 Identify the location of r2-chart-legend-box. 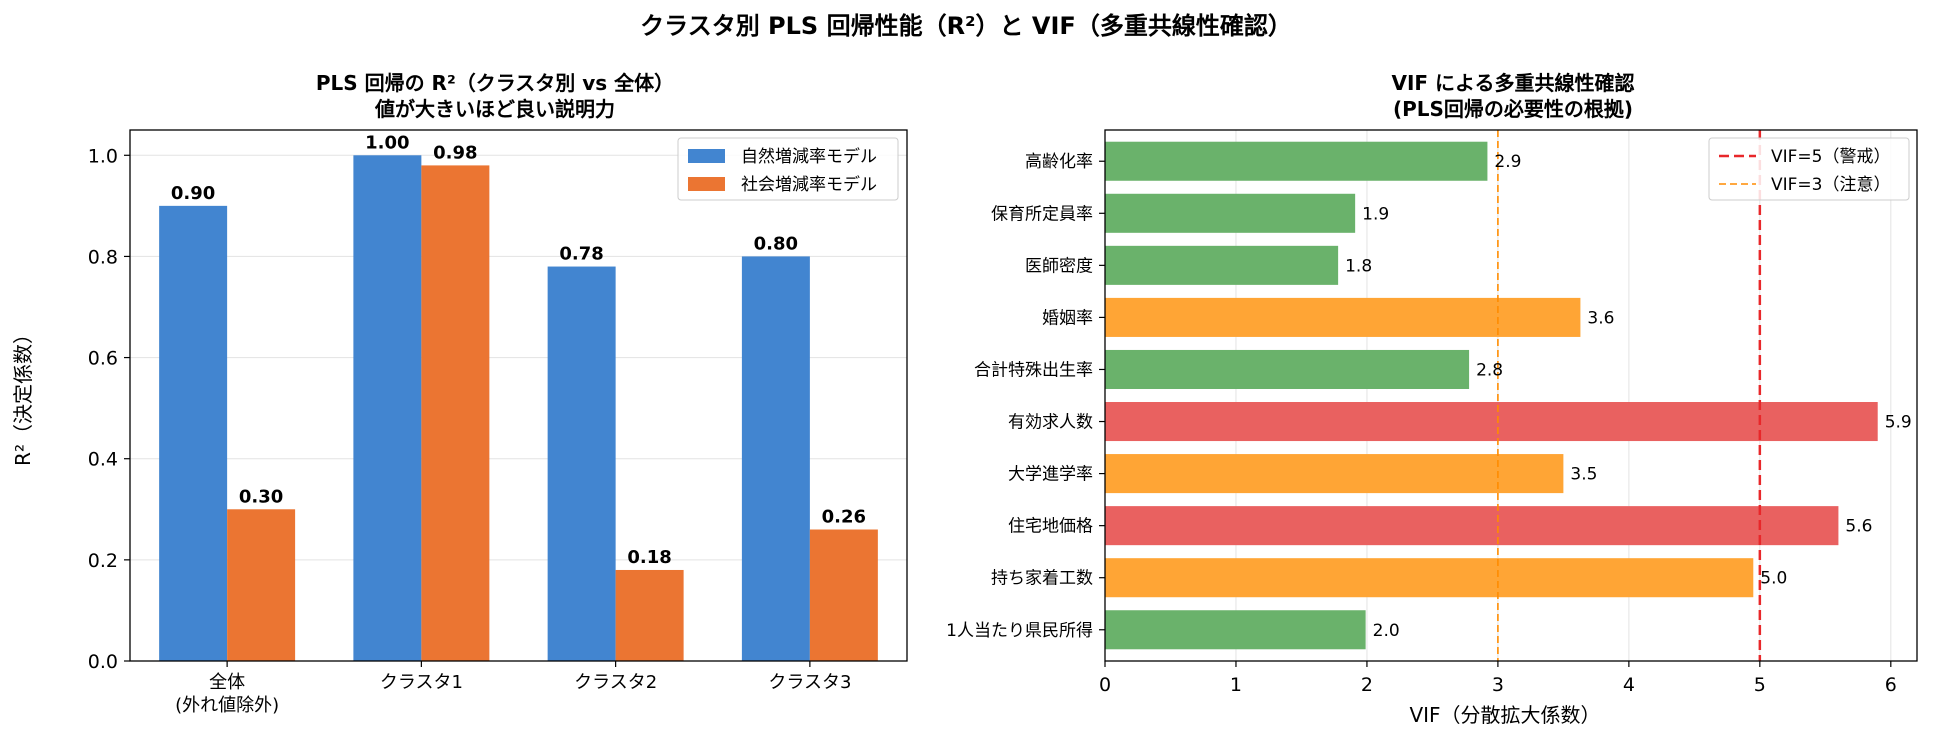
(788, 169).